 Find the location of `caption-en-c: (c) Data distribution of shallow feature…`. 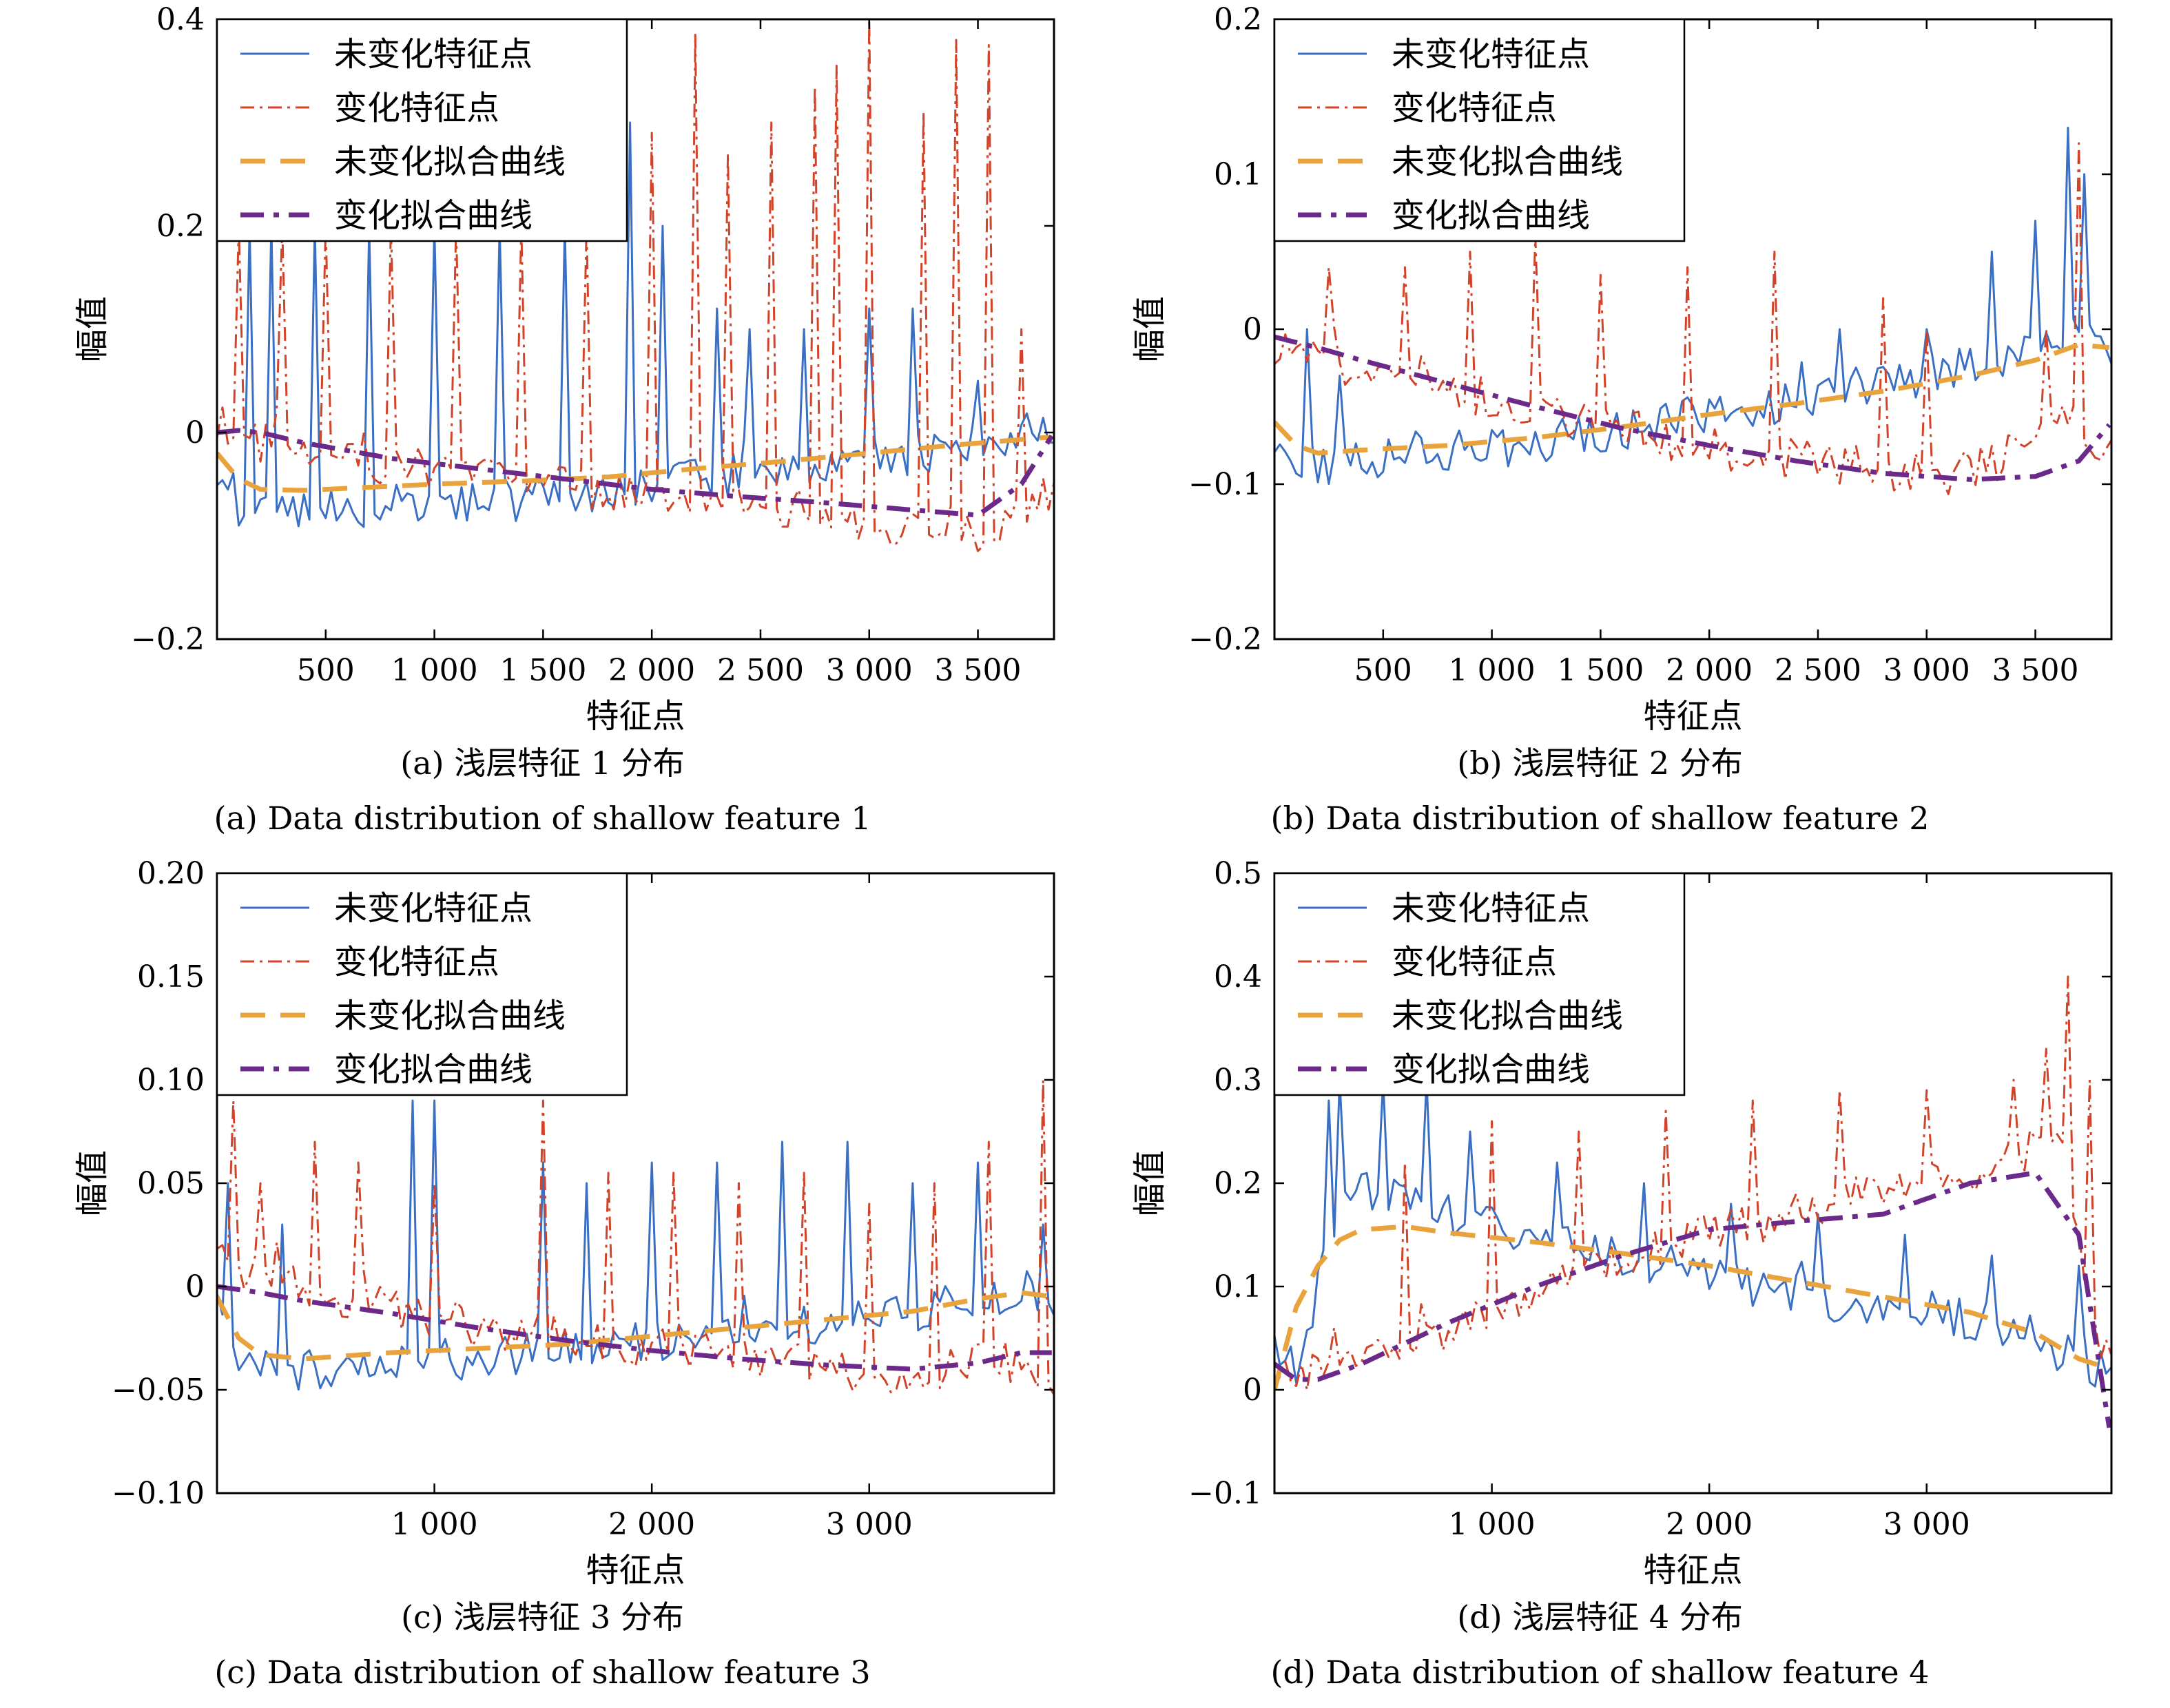

caption-en-c: (c) Data distribution of shallow feature… is located at coordinates (542, 1673).